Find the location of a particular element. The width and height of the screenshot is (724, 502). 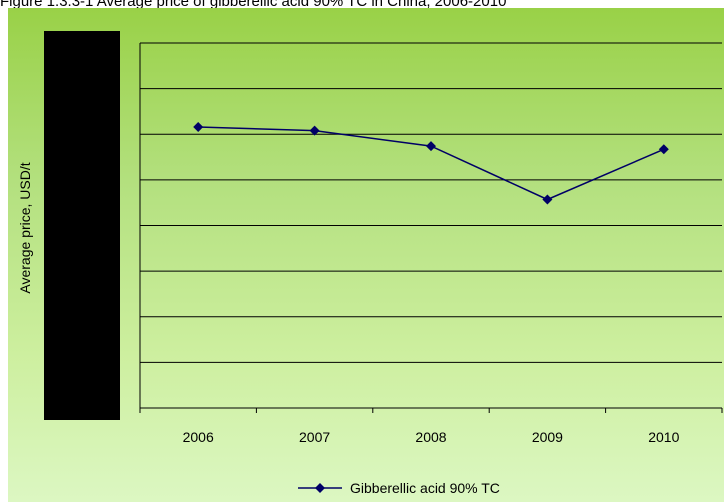

x-tick-label: 2006 is located at coordinates (198, 437).